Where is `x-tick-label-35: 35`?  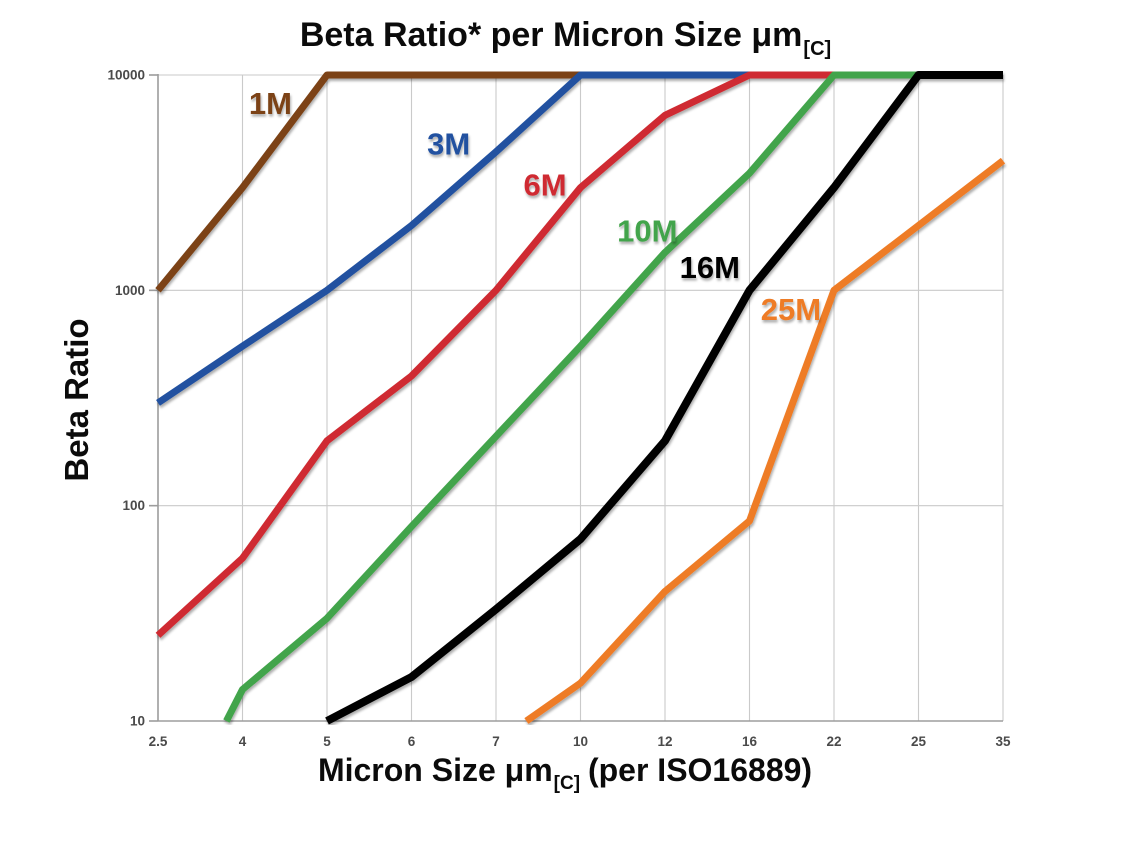
x-tick-label-35: 35 is located at coordinates (1003, 741).